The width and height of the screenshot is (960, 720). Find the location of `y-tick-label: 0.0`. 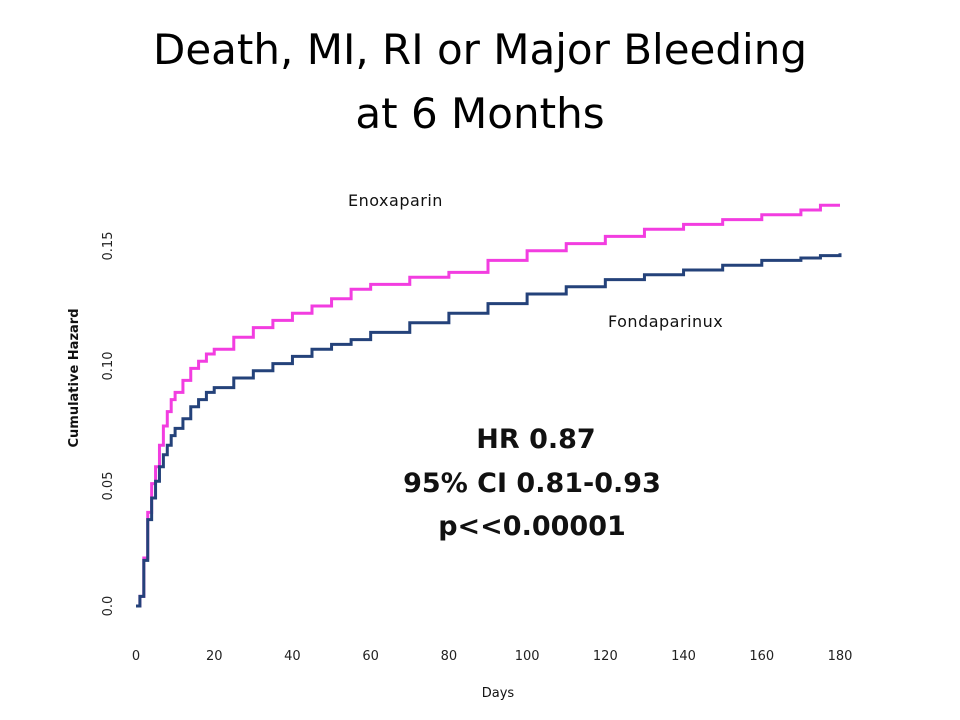

y-tick-label: 0.0 is located at coordinates (108, 606).